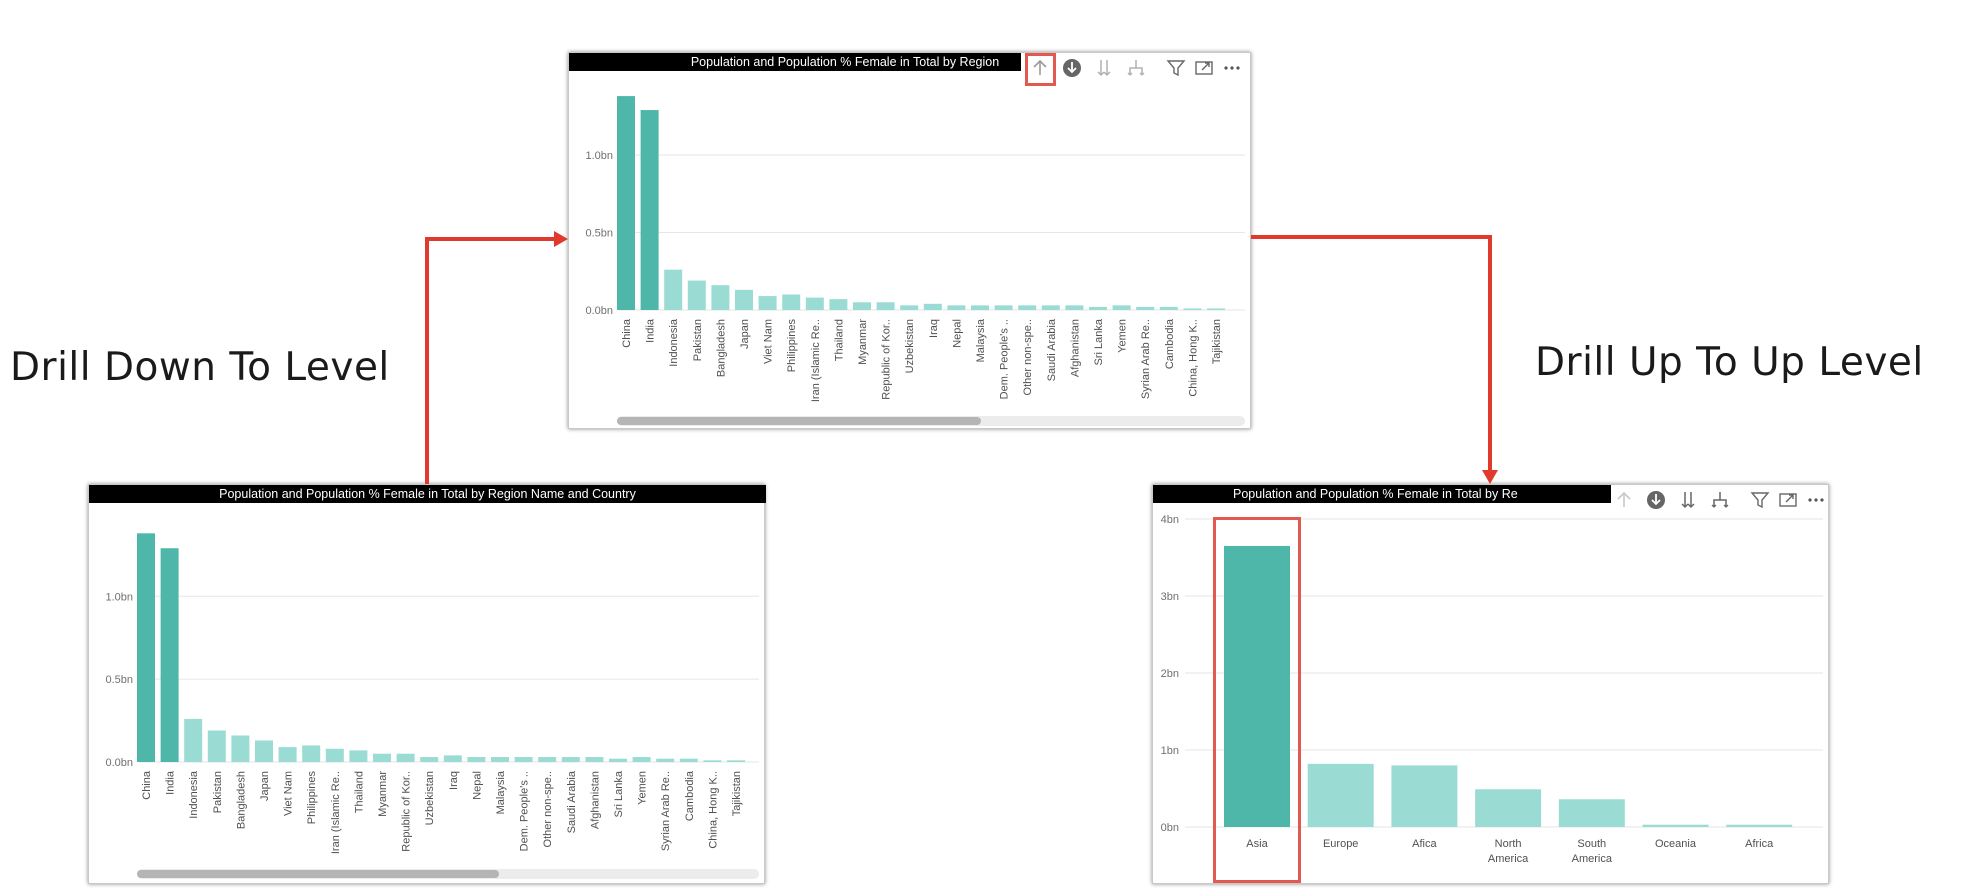  What do you see at coordinates (1217, 341) in the screenshot?
I see `x-category-label: Tajikistan` at bounding box center [1217, 341].